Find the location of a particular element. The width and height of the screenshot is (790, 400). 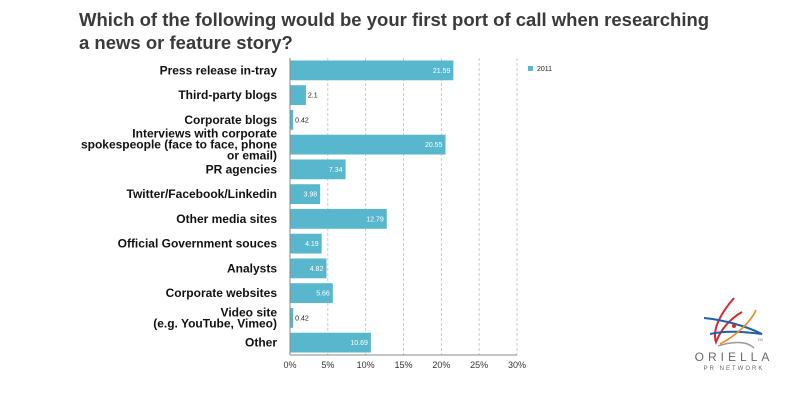

legend: 2011 is located at coordinates (540, 69).